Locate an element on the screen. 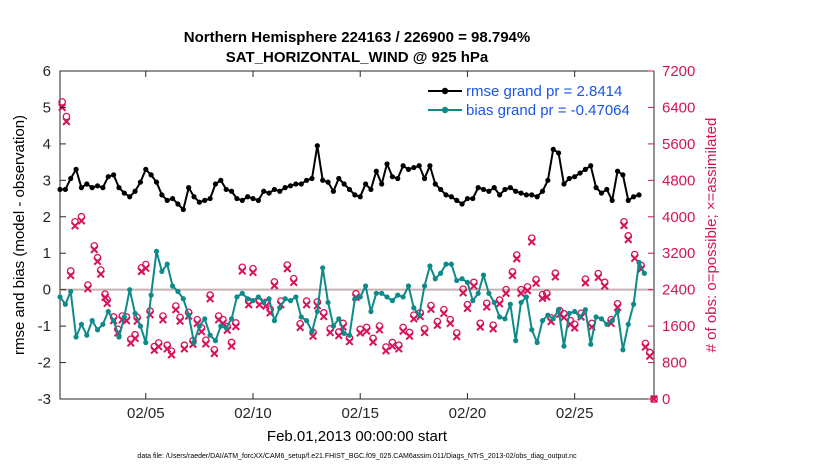  legend-bias-marker is located at coordinates (445, 110).